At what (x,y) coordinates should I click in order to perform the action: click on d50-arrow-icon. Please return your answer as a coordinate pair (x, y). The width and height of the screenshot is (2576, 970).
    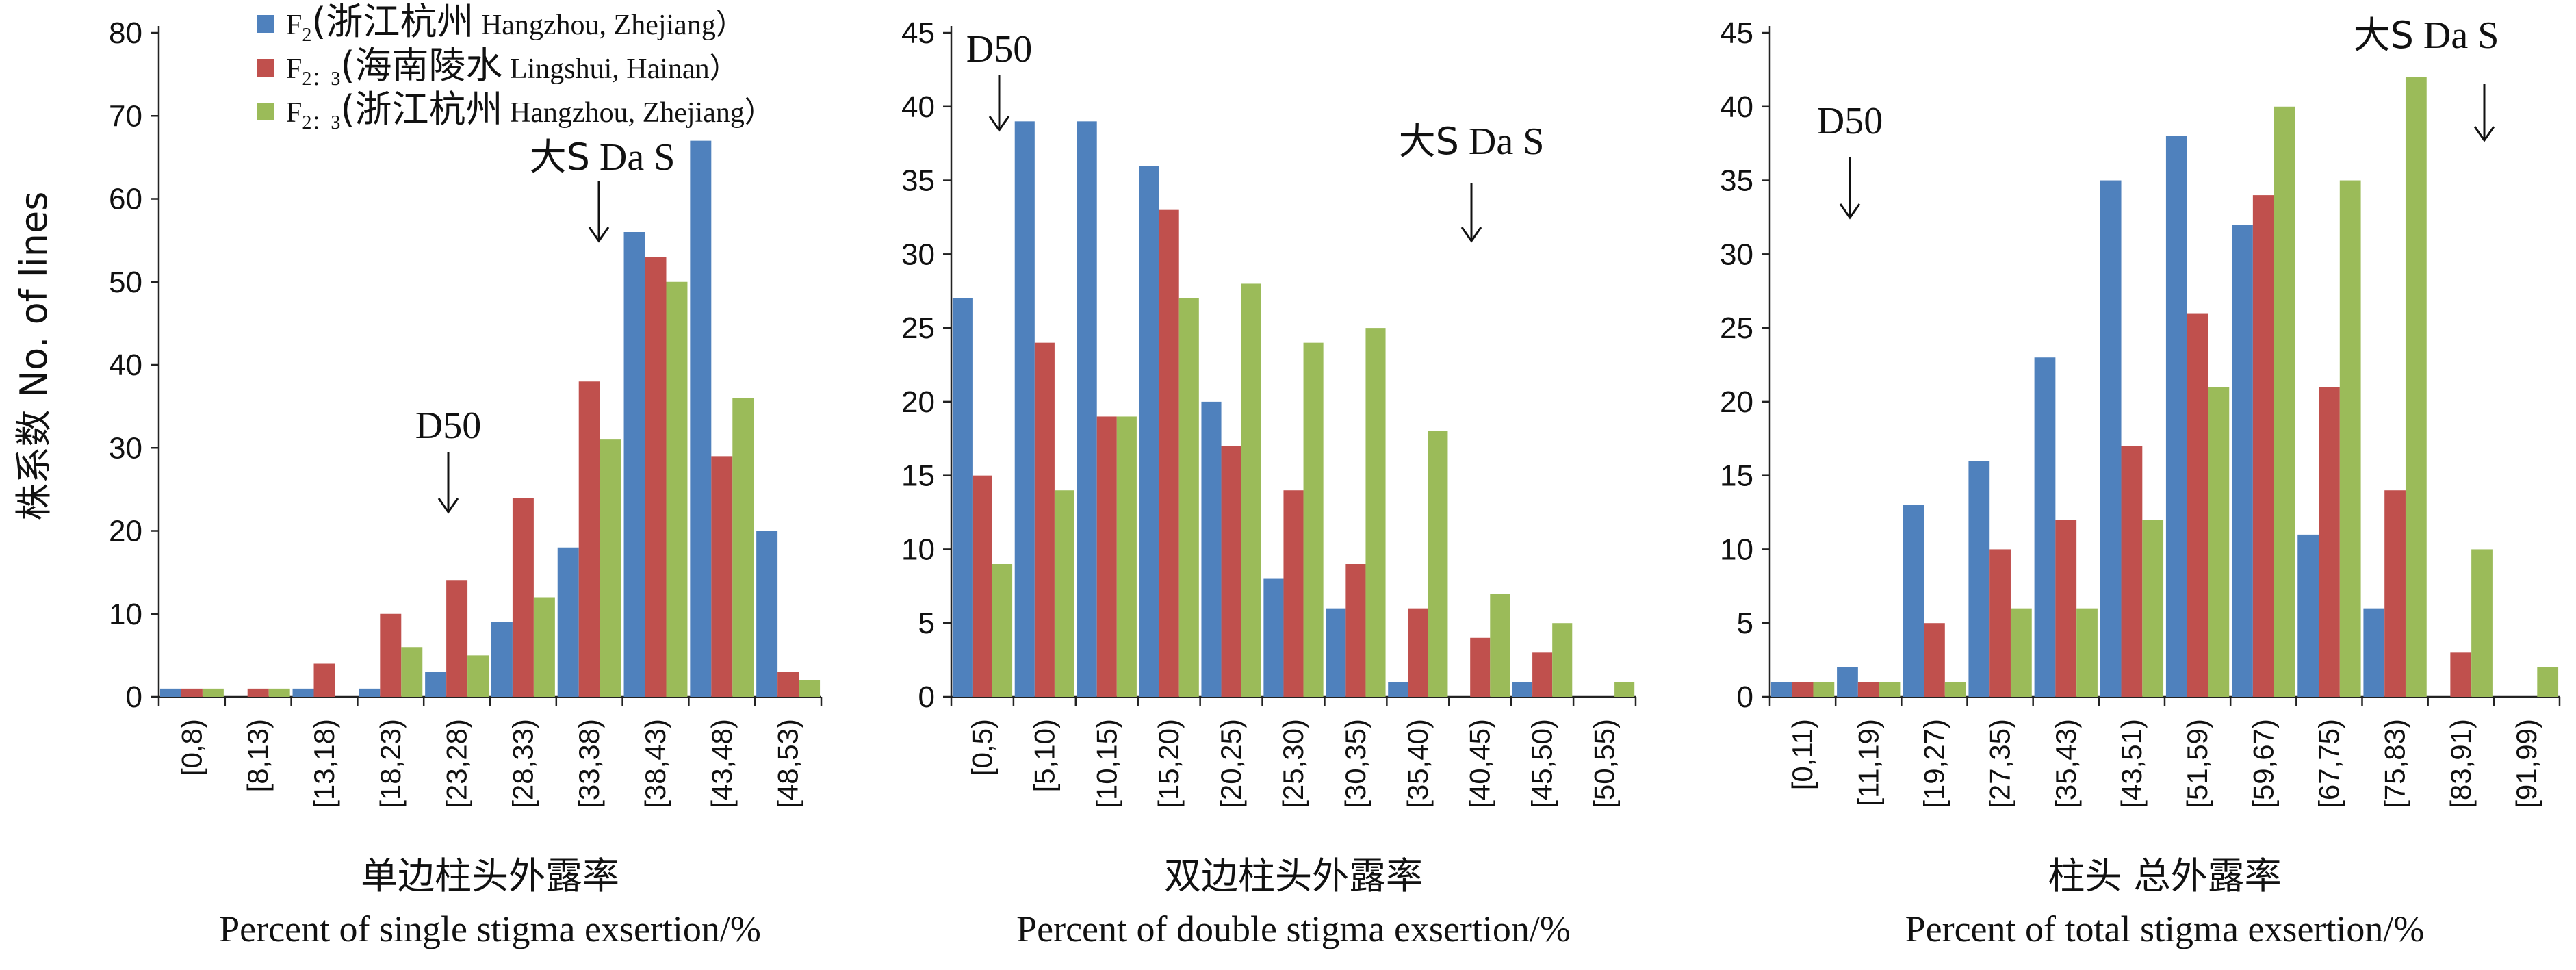
    Looking at the image, I should click on (999, 124).